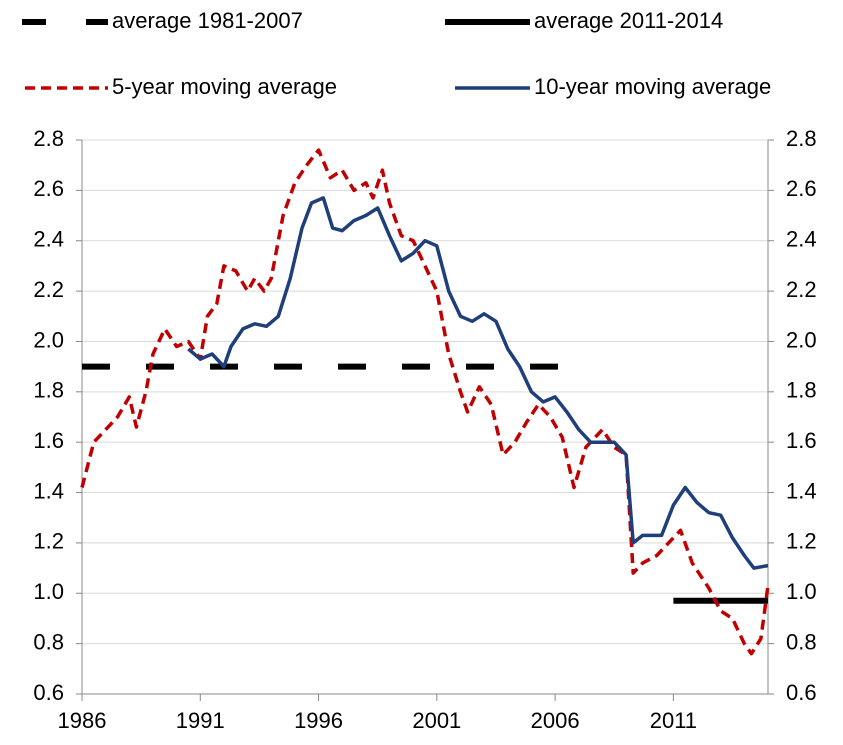 The width and height of the screenshot is (843, 745). What do you see at coordinates (200, 720) in the screenshot?
I see `x-tick-label: 1991` at bounding box center [200, 720].